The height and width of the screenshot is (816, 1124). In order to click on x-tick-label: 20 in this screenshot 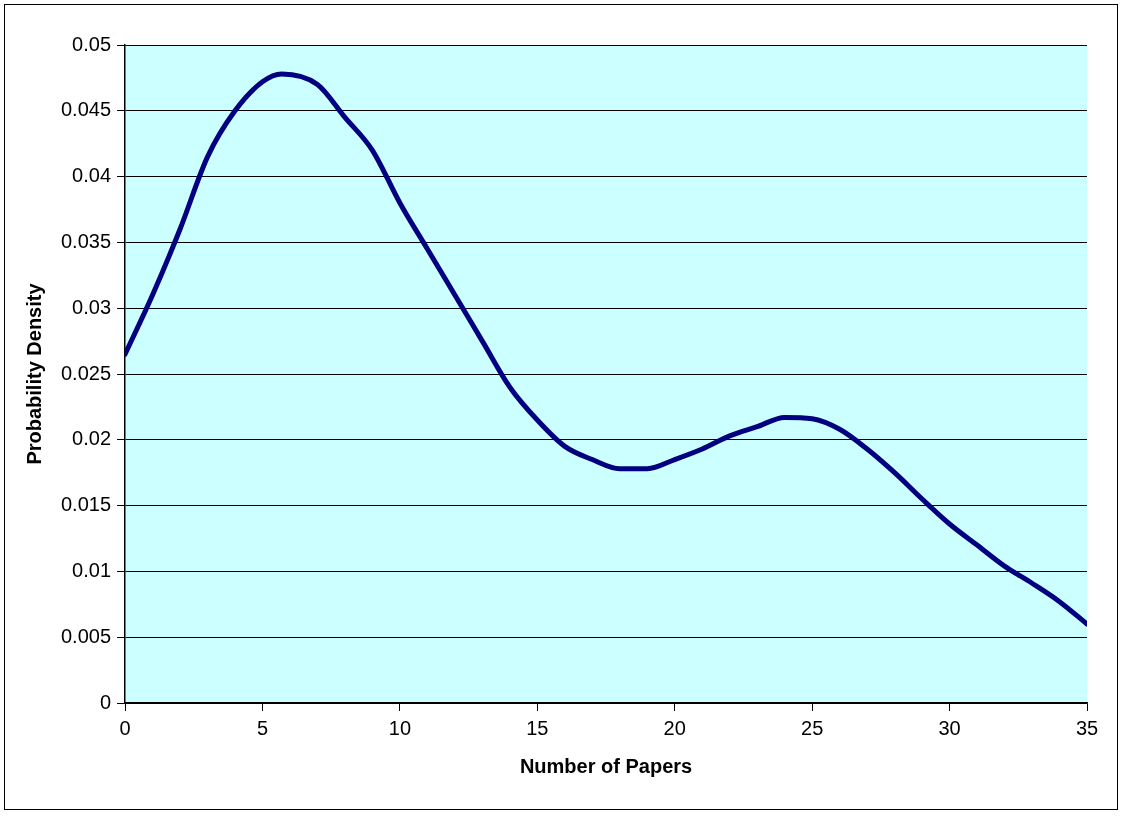, I will do `click(674, 727)`.